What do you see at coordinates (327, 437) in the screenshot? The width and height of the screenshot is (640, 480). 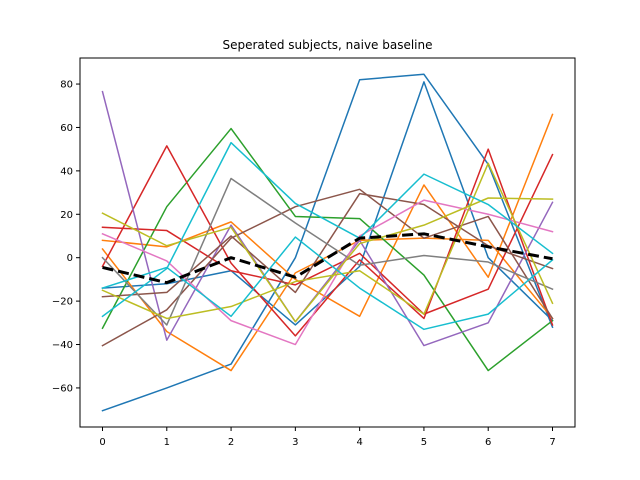 I see `x-axis: 0 1 2 3 4 5 6 7` at bounding box center [327, 437].